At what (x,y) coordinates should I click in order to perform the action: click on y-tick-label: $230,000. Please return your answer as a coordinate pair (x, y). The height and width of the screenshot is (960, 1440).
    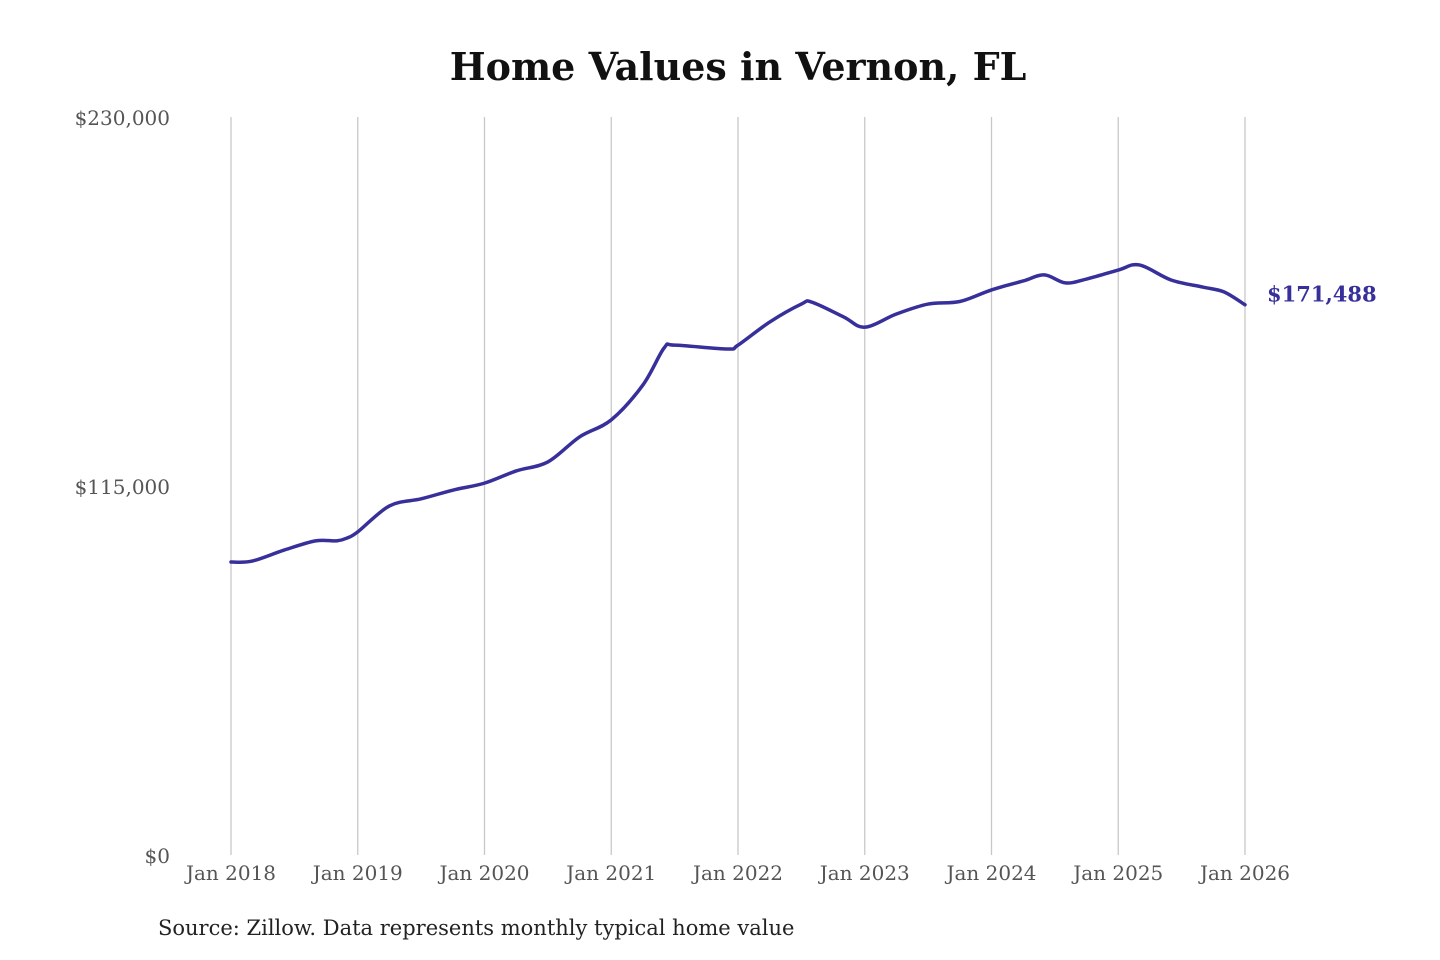
    Looking at the image, I should click on (122, 118).